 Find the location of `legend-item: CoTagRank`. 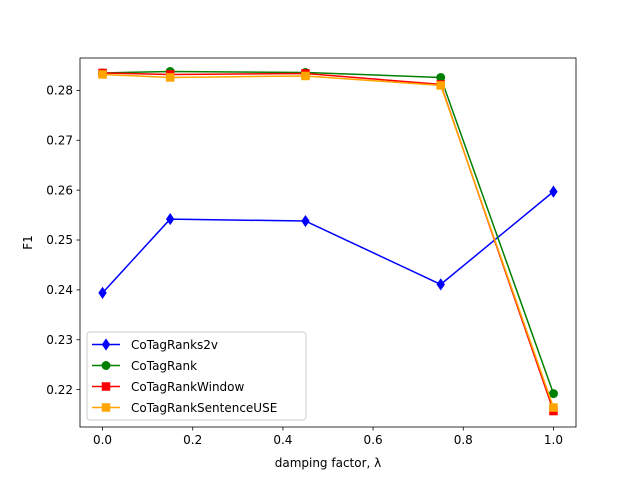

legend-item: CoTagRank is located at coordinates (144, 366).